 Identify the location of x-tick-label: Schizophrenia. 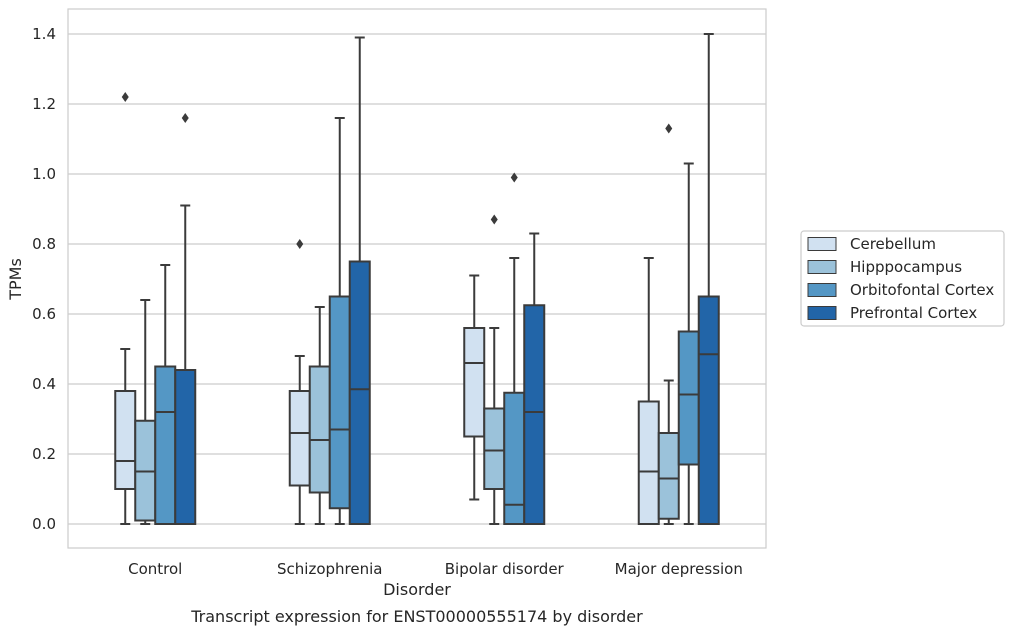
(329, 569).